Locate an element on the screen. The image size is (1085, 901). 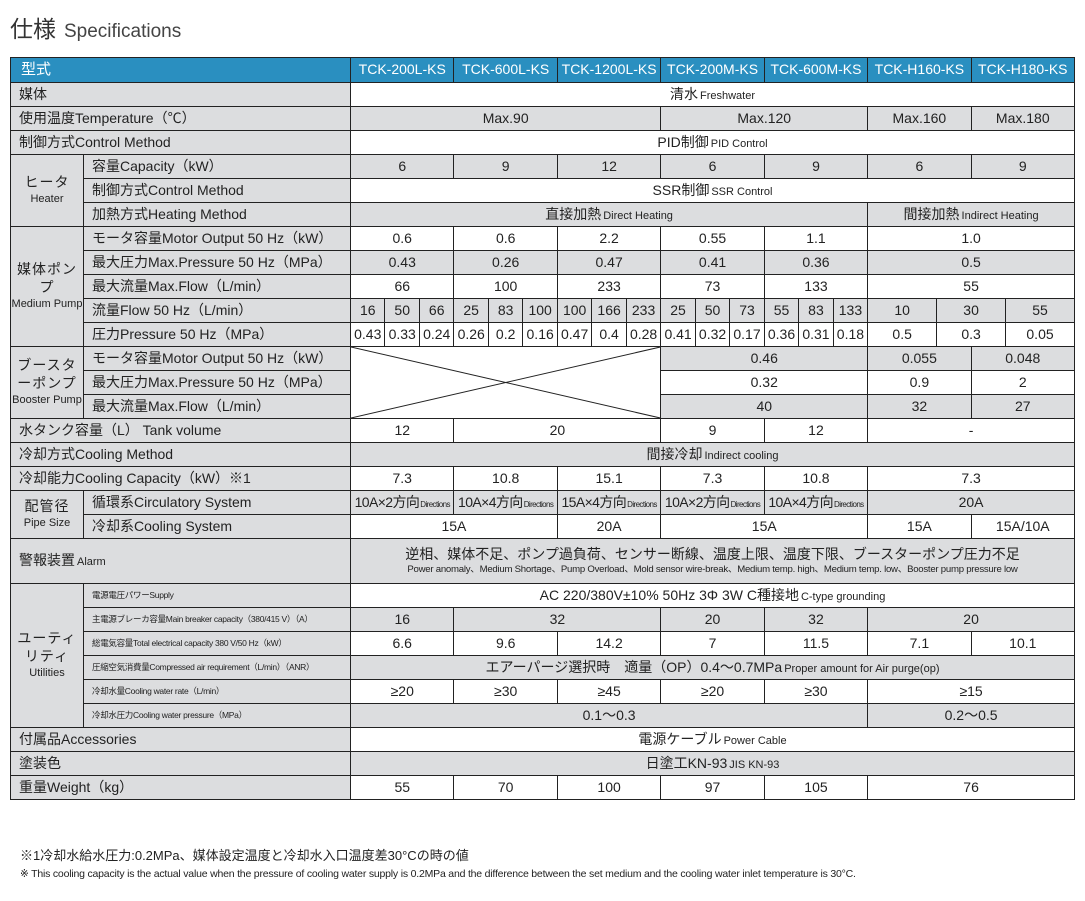
value-text: 100 is located at coordinates (609, 786).